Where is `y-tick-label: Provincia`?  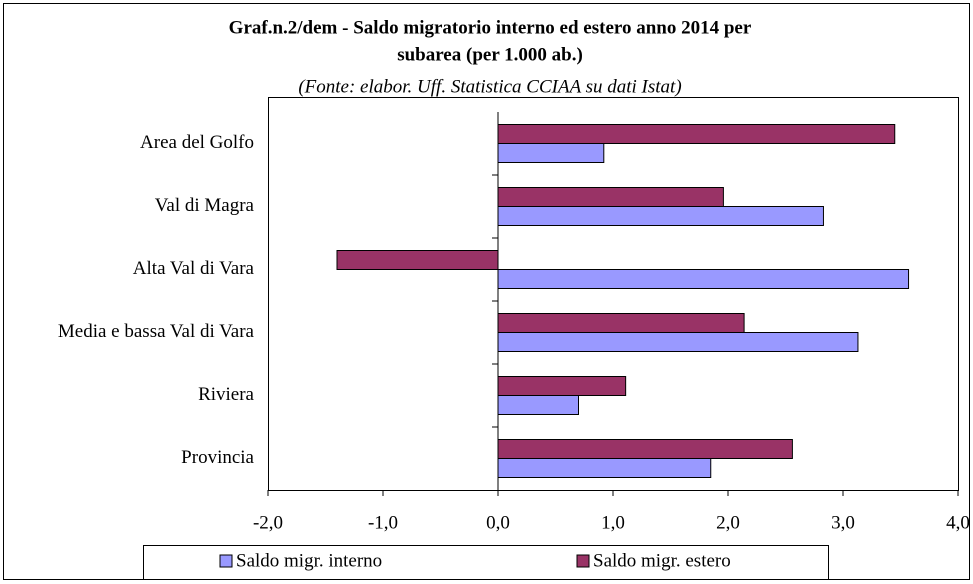 y-tick-label: Provincia is located at coordinates (217, 457).